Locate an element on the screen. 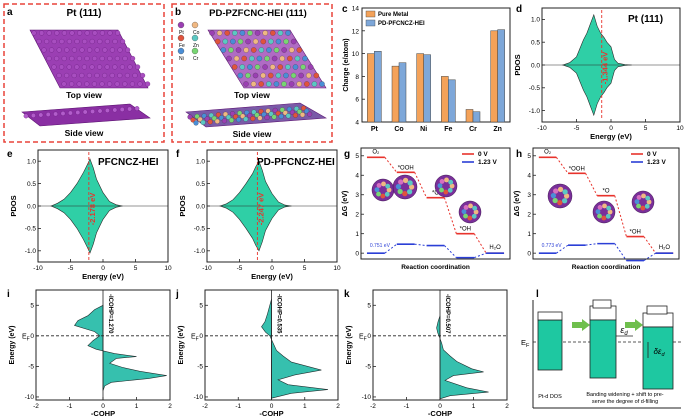  cohp-ytick-label: -5 is located at coordinates (31, 367).